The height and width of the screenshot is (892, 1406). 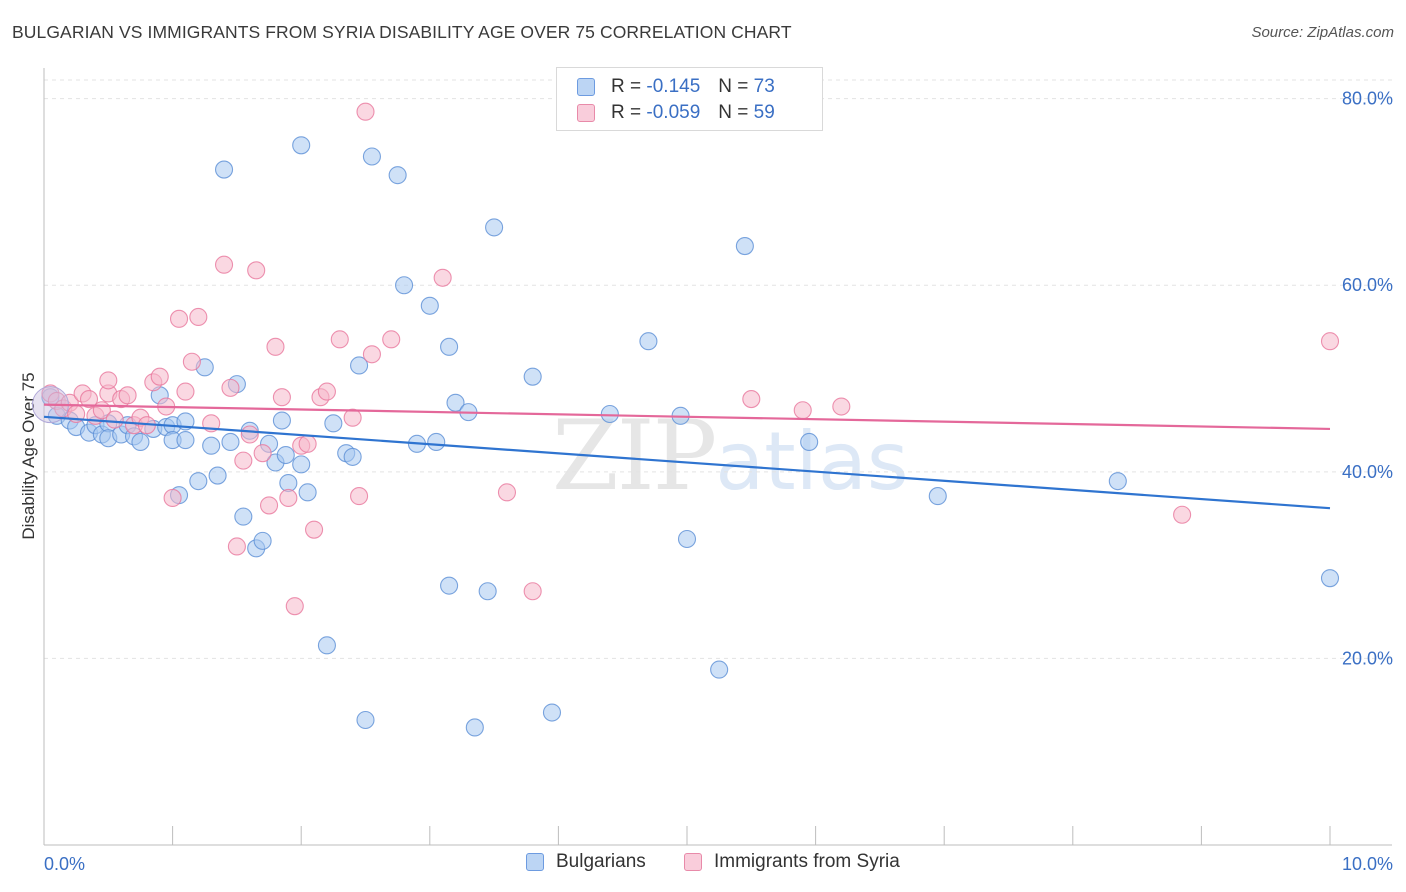 I want to click on y-tick-label: 60.0%, so click(x=1367, y=285).